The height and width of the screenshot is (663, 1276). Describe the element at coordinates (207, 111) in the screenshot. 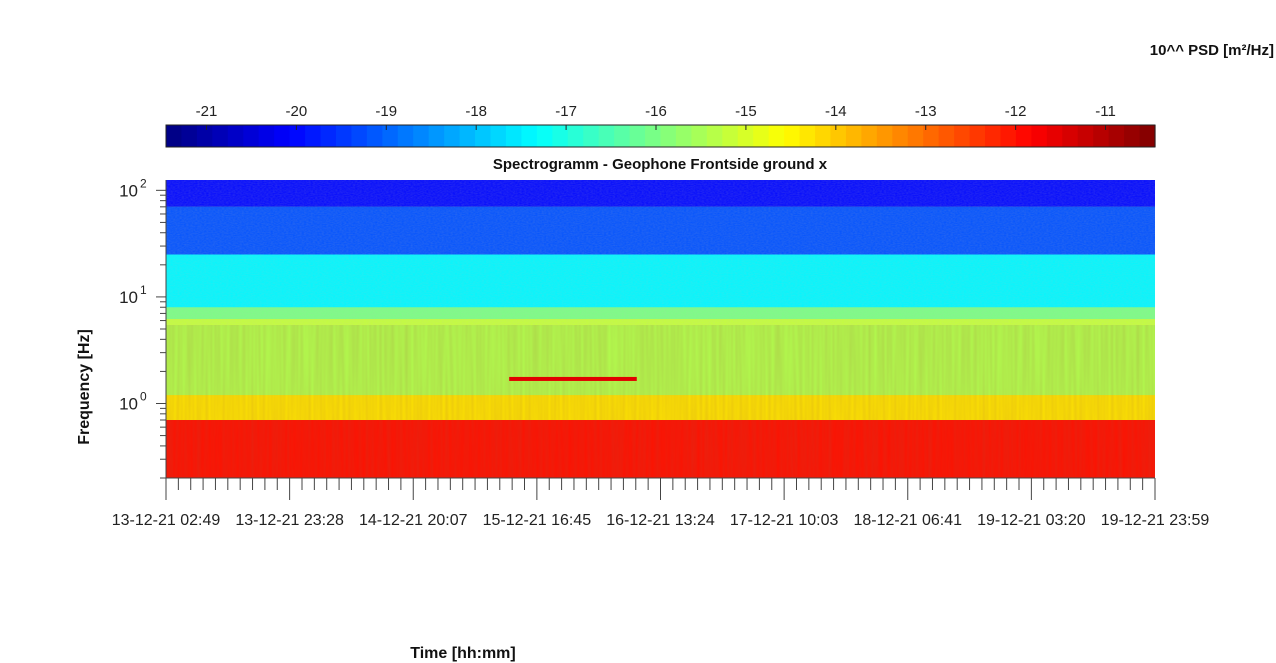

I see `colorbar-tick-label: -21` at that location.